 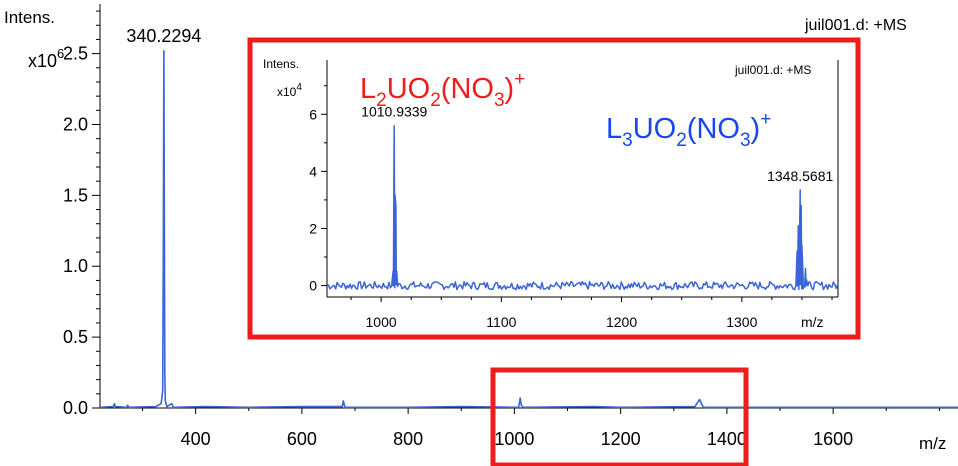 I want to click on main-x-tick-label: 600, so click(x=302, y=439).